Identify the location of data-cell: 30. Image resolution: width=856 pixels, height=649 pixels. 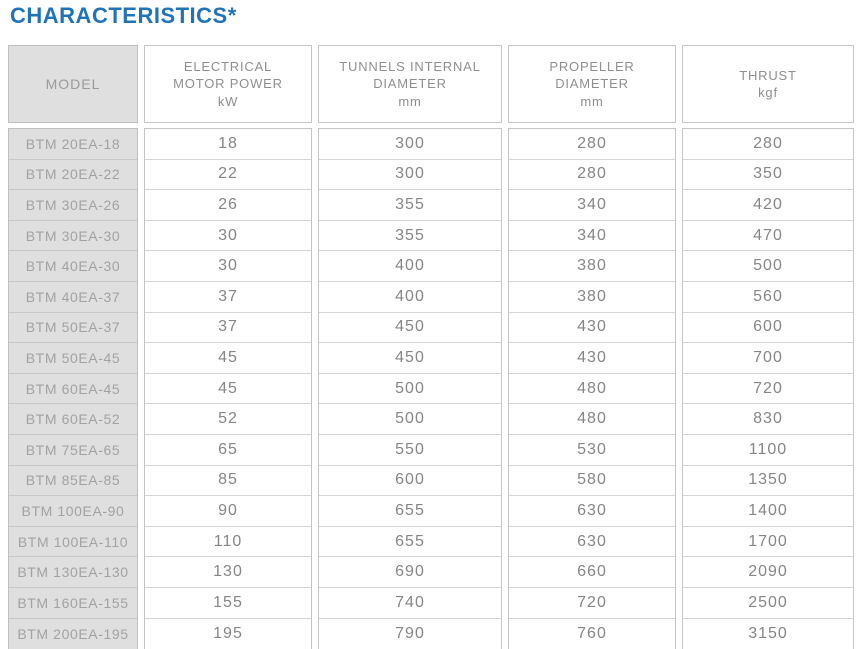
(228, 236).